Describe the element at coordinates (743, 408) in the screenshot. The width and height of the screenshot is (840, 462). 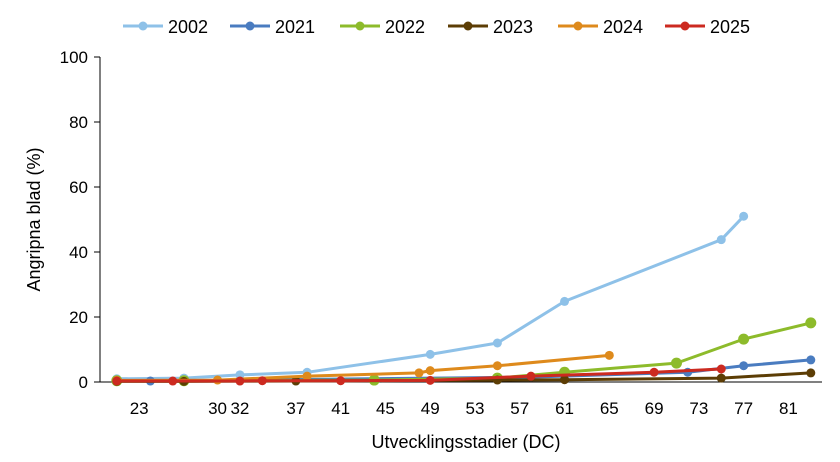
I see `x-tick-label: 77` at that location.